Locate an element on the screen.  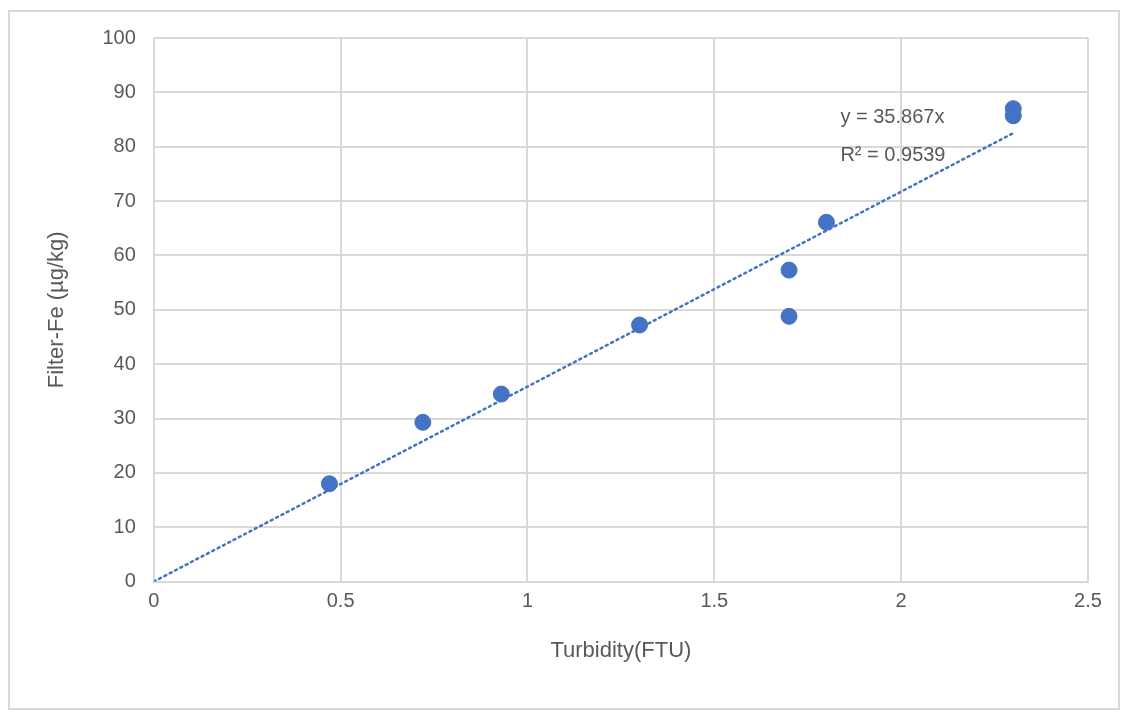
x-tick-label: 0 is located at coordinates (154, 600).